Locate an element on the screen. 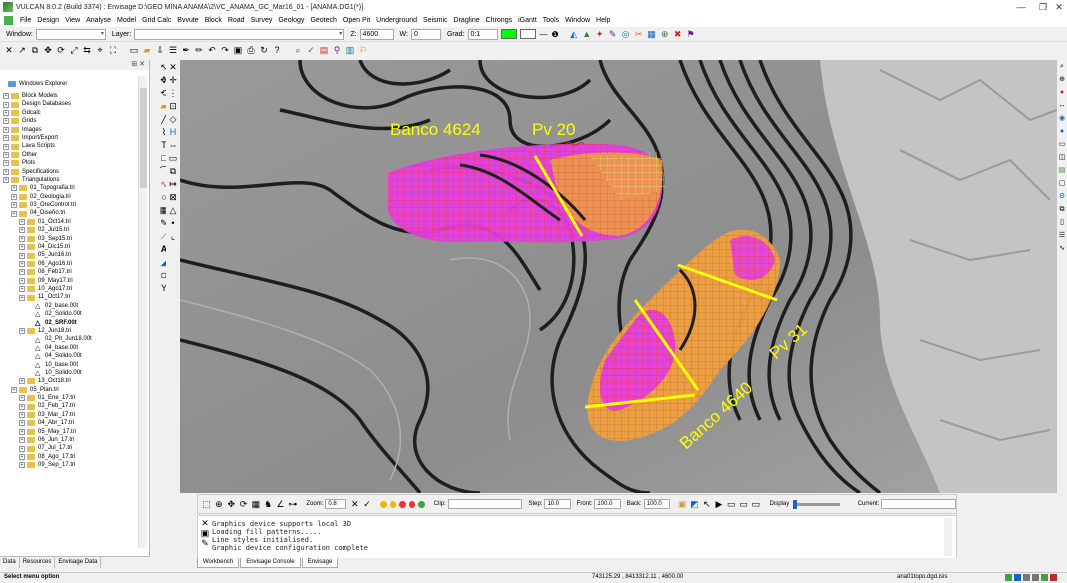  flag-tool-icon: ⚑ is located at coordinates (690, 34).